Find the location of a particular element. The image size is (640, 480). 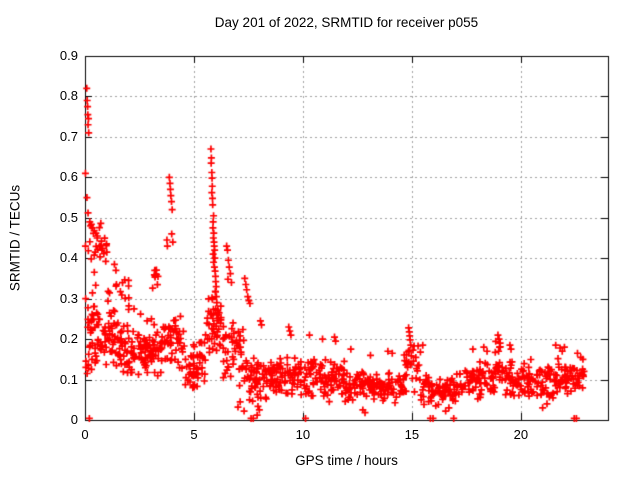

x-axis-label: GPS time / hours is located at coordinates (346, 460).